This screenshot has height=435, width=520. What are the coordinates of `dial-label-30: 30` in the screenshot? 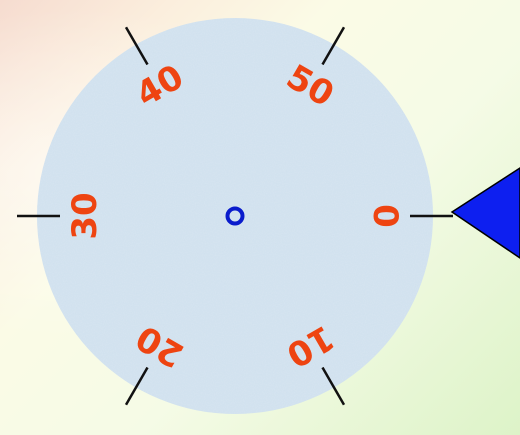 It's located at (85, 215).